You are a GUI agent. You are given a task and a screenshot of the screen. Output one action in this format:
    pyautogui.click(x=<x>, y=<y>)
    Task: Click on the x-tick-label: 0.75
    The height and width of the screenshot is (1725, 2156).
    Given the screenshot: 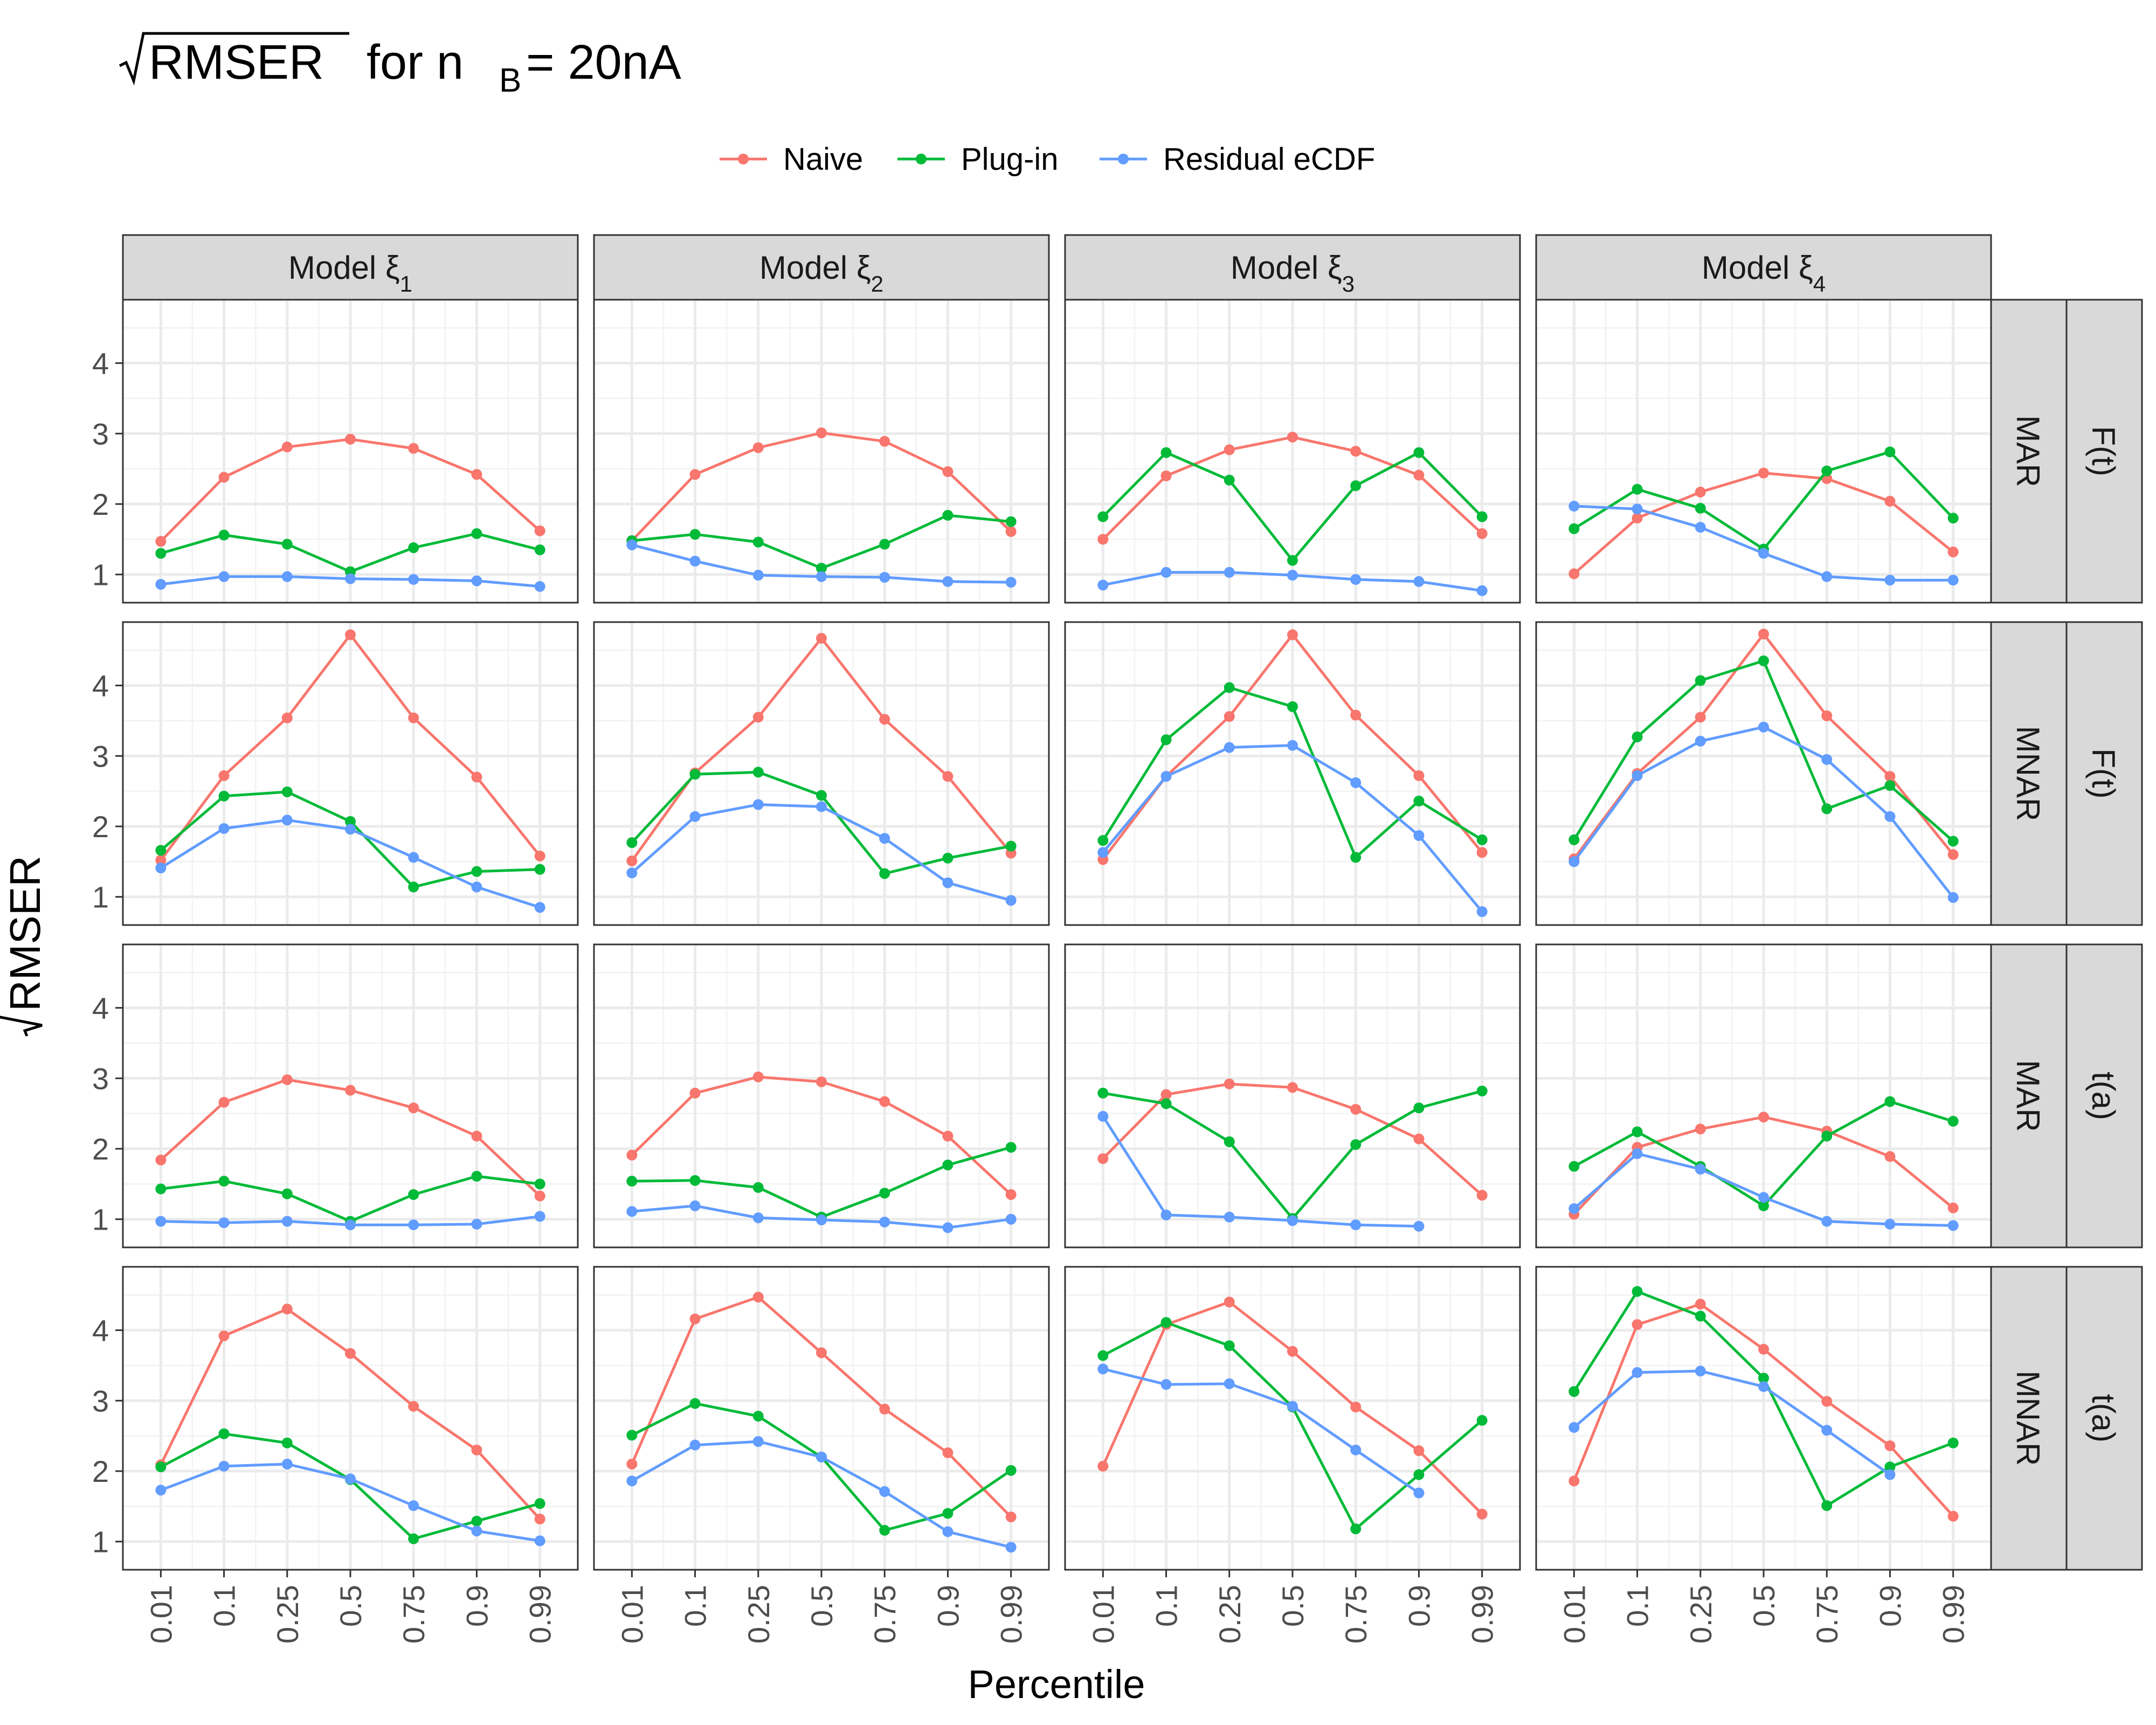 What is the action you would take?
    pyautogui.click(x=414, y=1614)
    